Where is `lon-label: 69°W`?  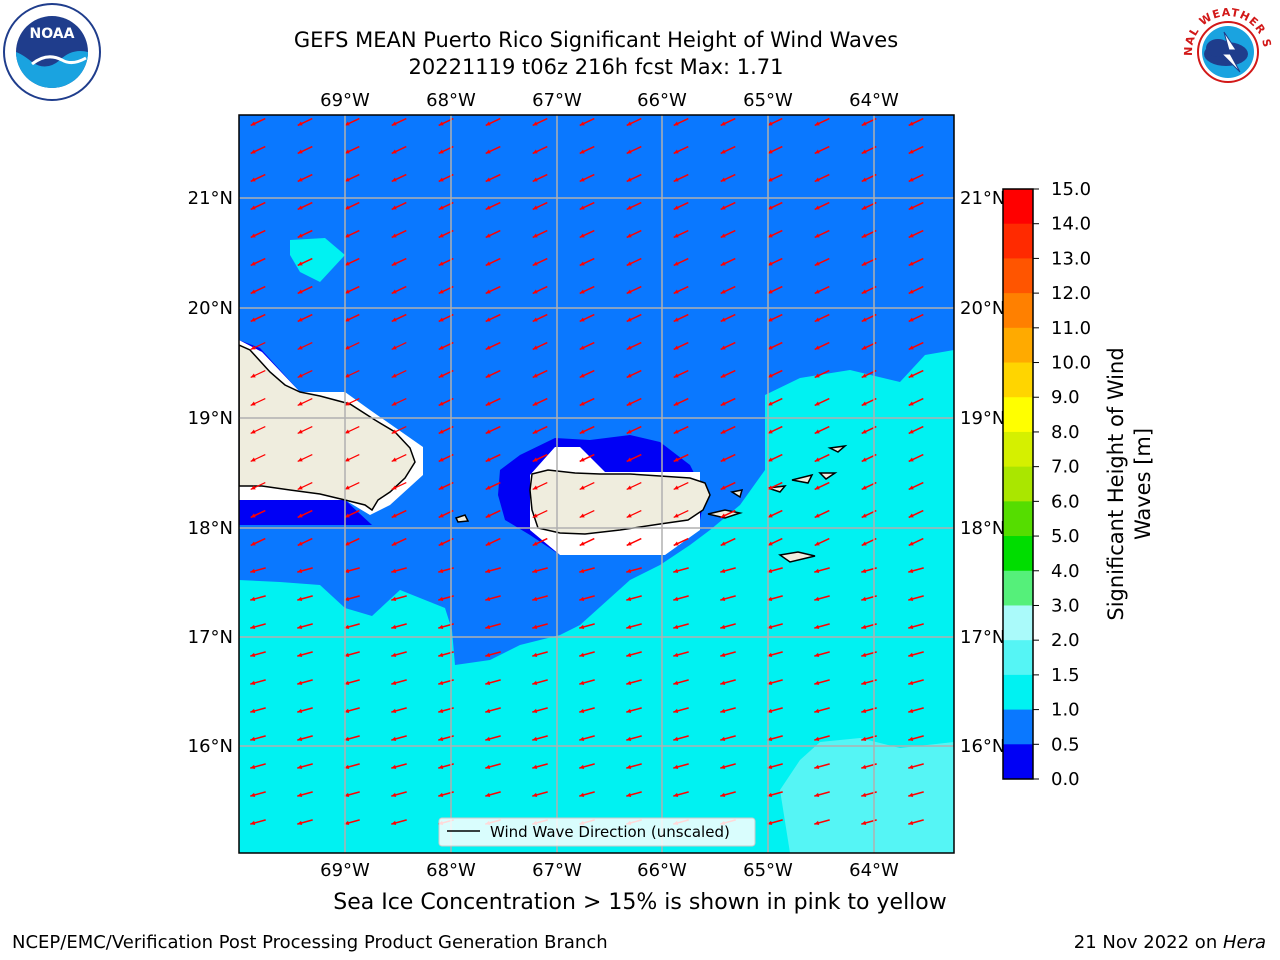 lon-label: 69°W is located at coordinates (345, 100).